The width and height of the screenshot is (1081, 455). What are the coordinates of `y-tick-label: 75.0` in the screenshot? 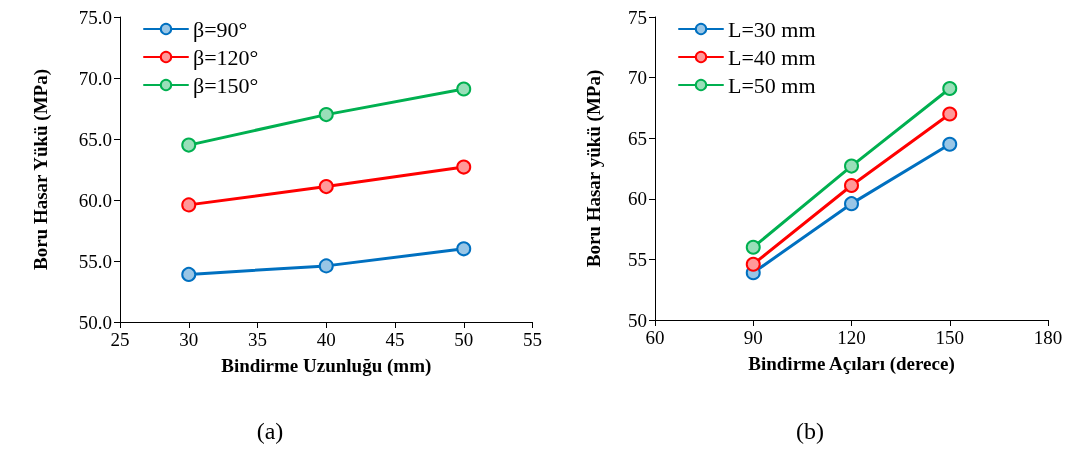 It's located at (95, 17).